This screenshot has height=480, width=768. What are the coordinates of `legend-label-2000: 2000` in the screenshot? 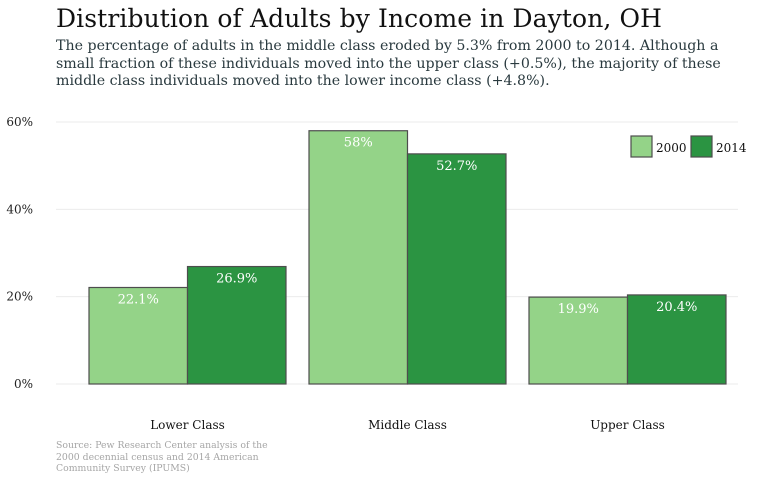 It's located at (671, 148).